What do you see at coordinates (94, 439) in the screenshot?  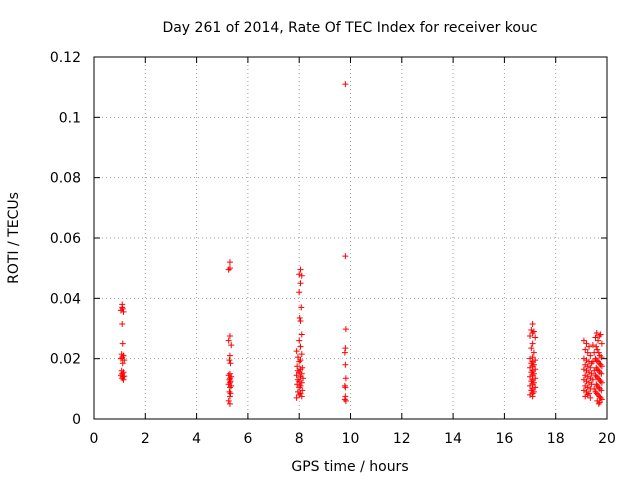 I see `x-tick-label: 0` at bounding box center [94, 439].